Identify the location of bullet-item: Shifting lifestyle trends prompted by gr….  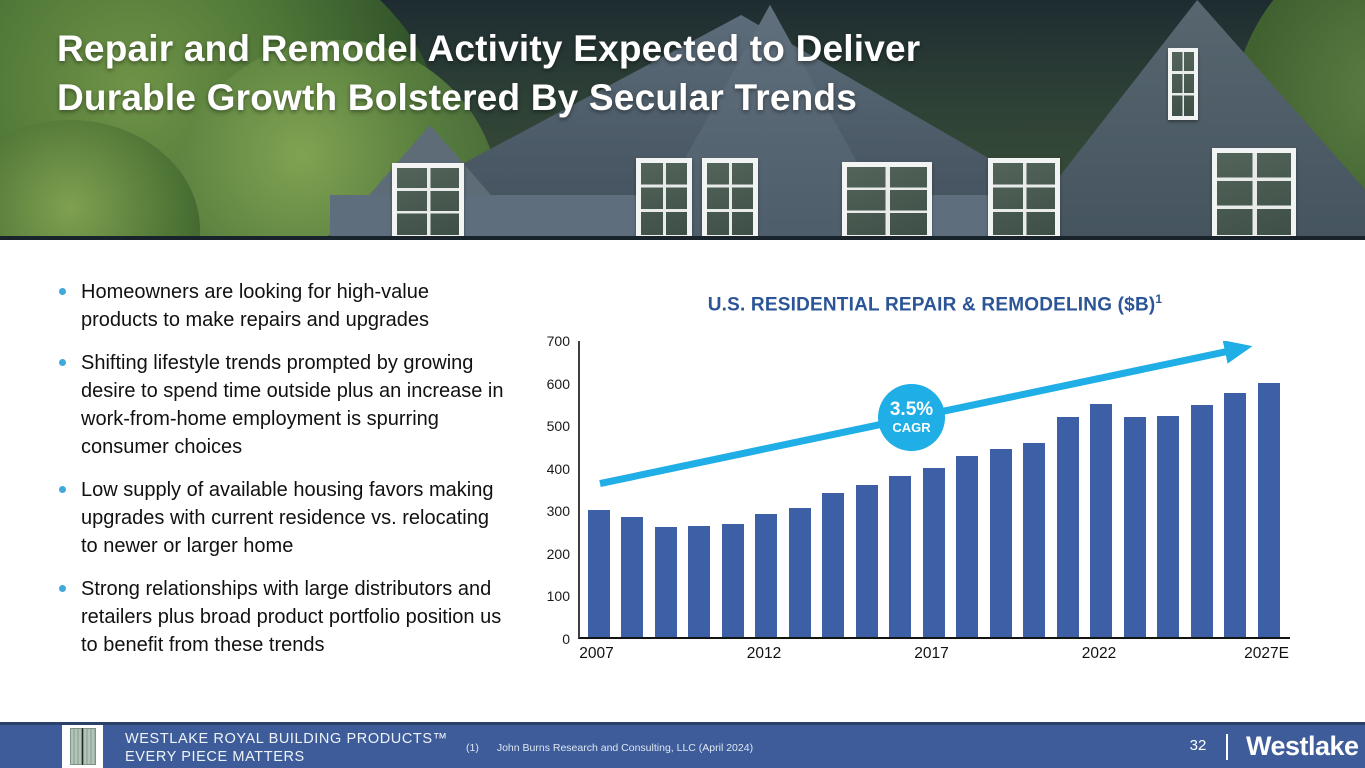
(283, 405).